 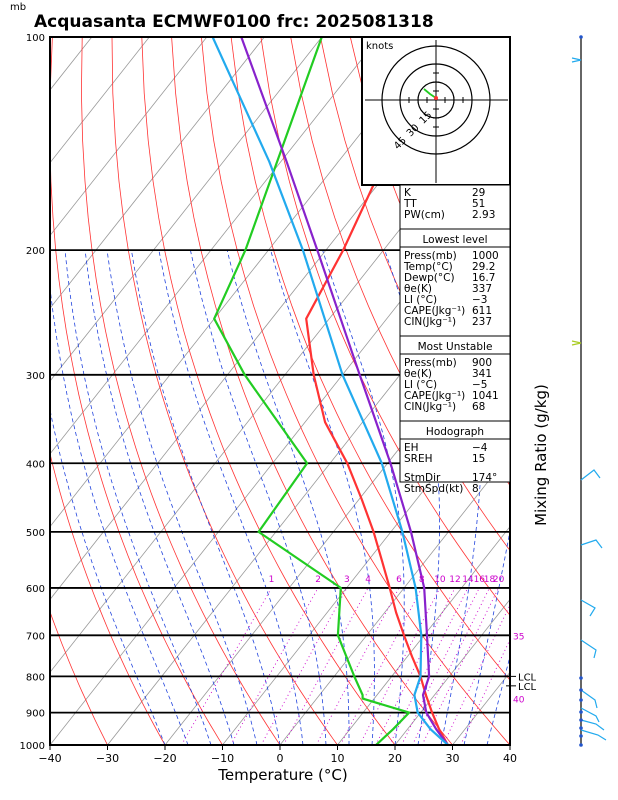 I want to click on mixing-ratio-label: 18, so click(x=490, y=580).